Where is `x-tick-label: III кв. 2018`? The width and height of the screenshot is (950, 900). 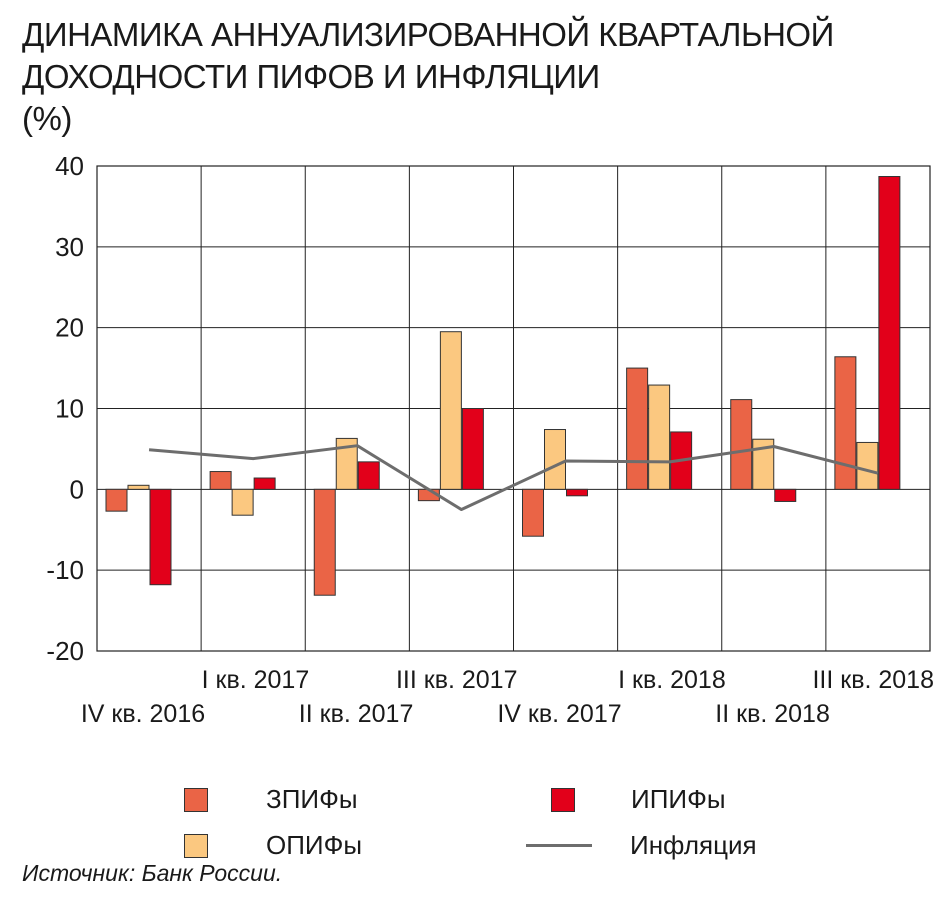
x-tick-label: III кв. 2018 is located at coordinates (873, 680).